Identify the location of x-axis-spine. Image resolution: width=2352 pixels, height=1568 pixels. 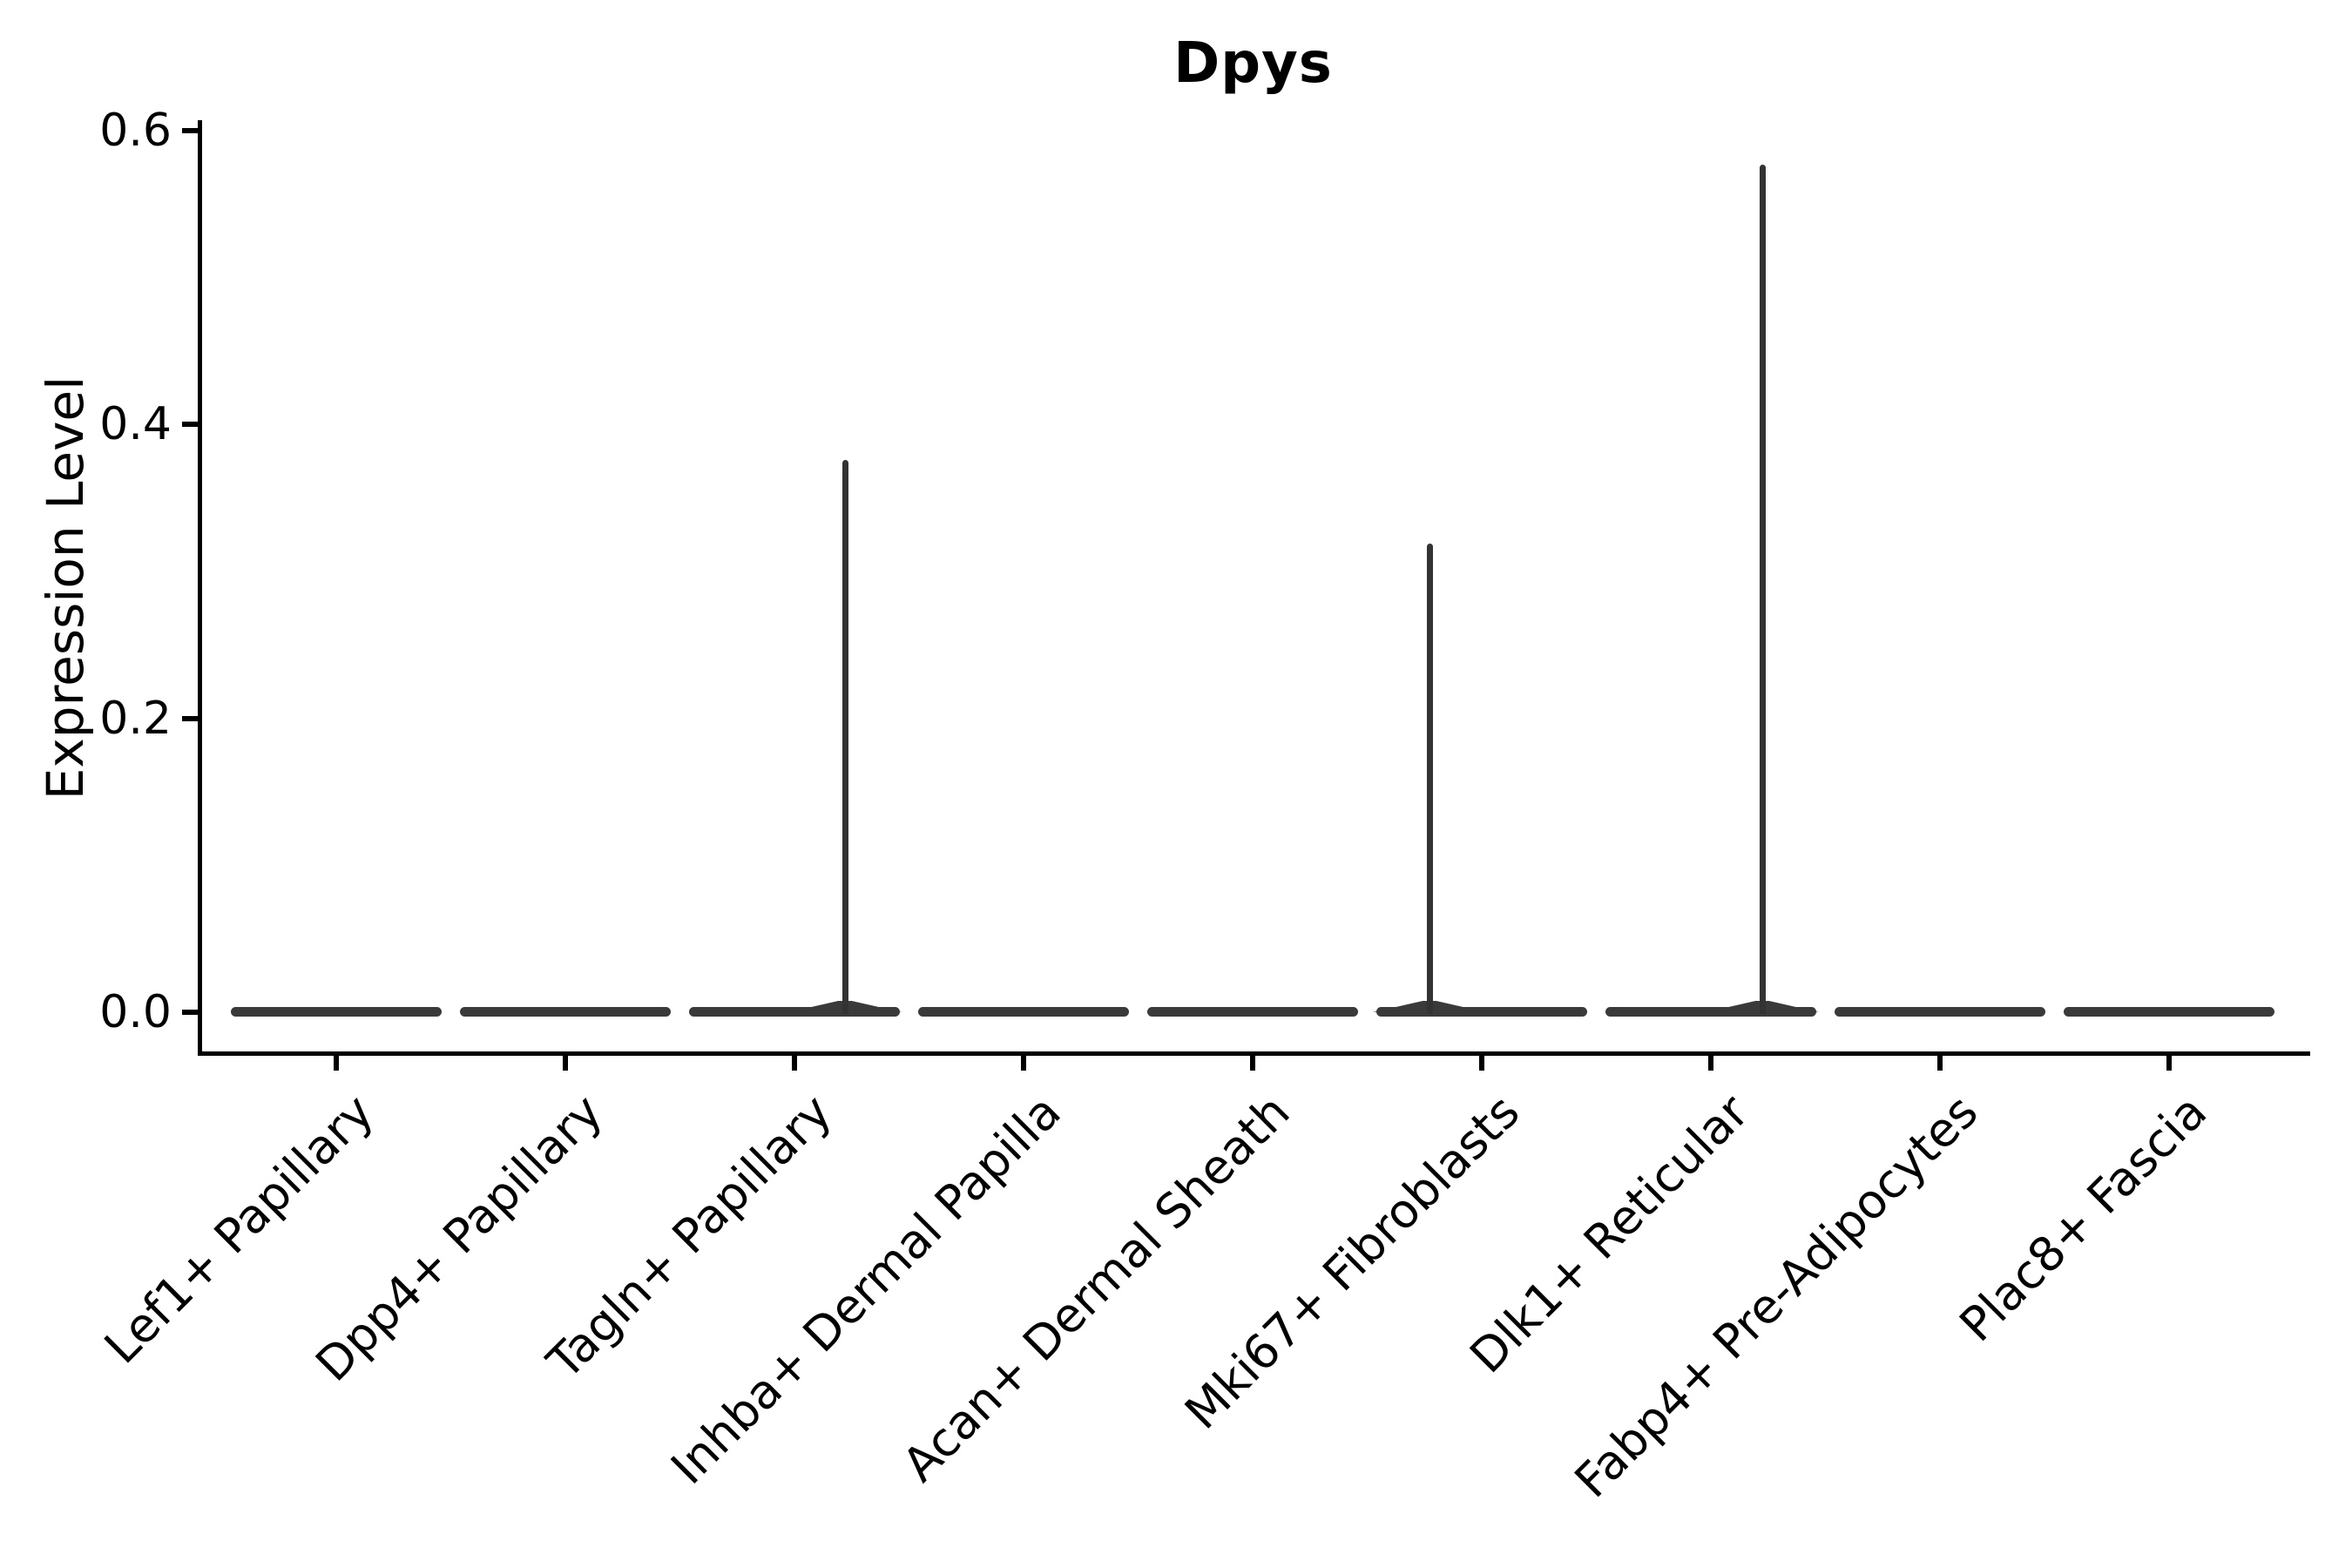
(1254, 1054).